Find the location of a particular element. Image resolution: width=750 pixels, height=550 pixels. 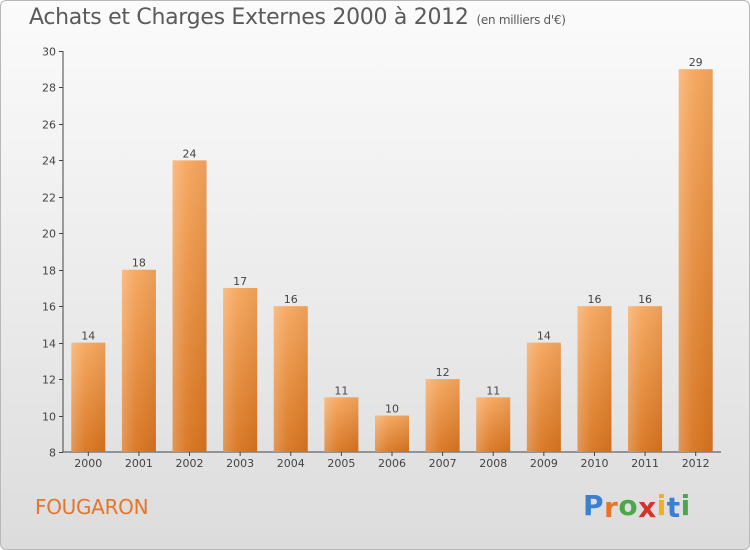

logo-letter: o is located at coordinates (628, 505).